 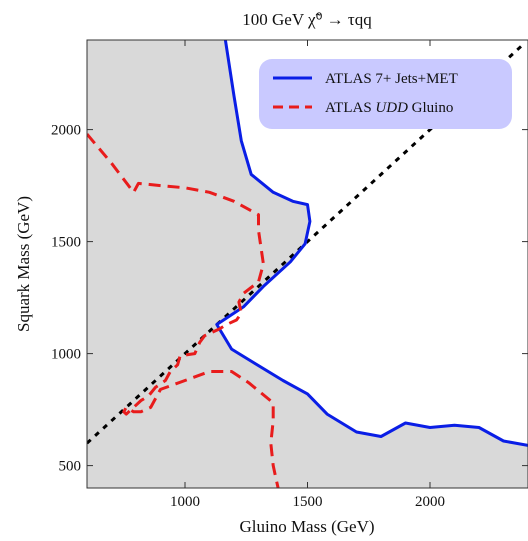 What do you see at coordinates (66, 355) in the screenshot?
I see `y-tick-label-1000: 1000` at bounding box center [66, 355].